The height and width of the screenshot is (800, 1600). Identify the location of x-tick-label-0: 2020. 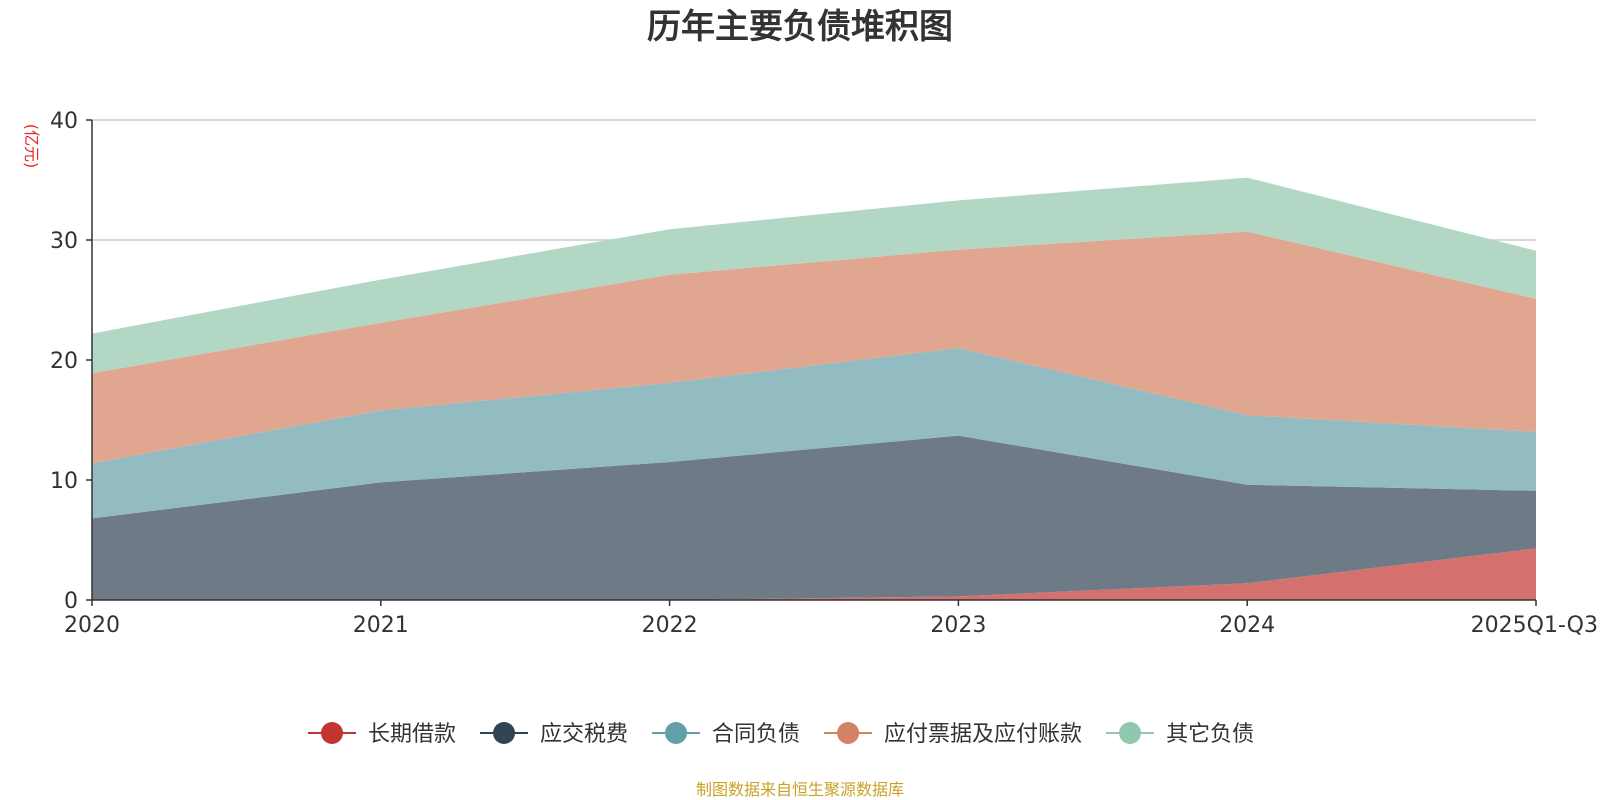
(92, 625).